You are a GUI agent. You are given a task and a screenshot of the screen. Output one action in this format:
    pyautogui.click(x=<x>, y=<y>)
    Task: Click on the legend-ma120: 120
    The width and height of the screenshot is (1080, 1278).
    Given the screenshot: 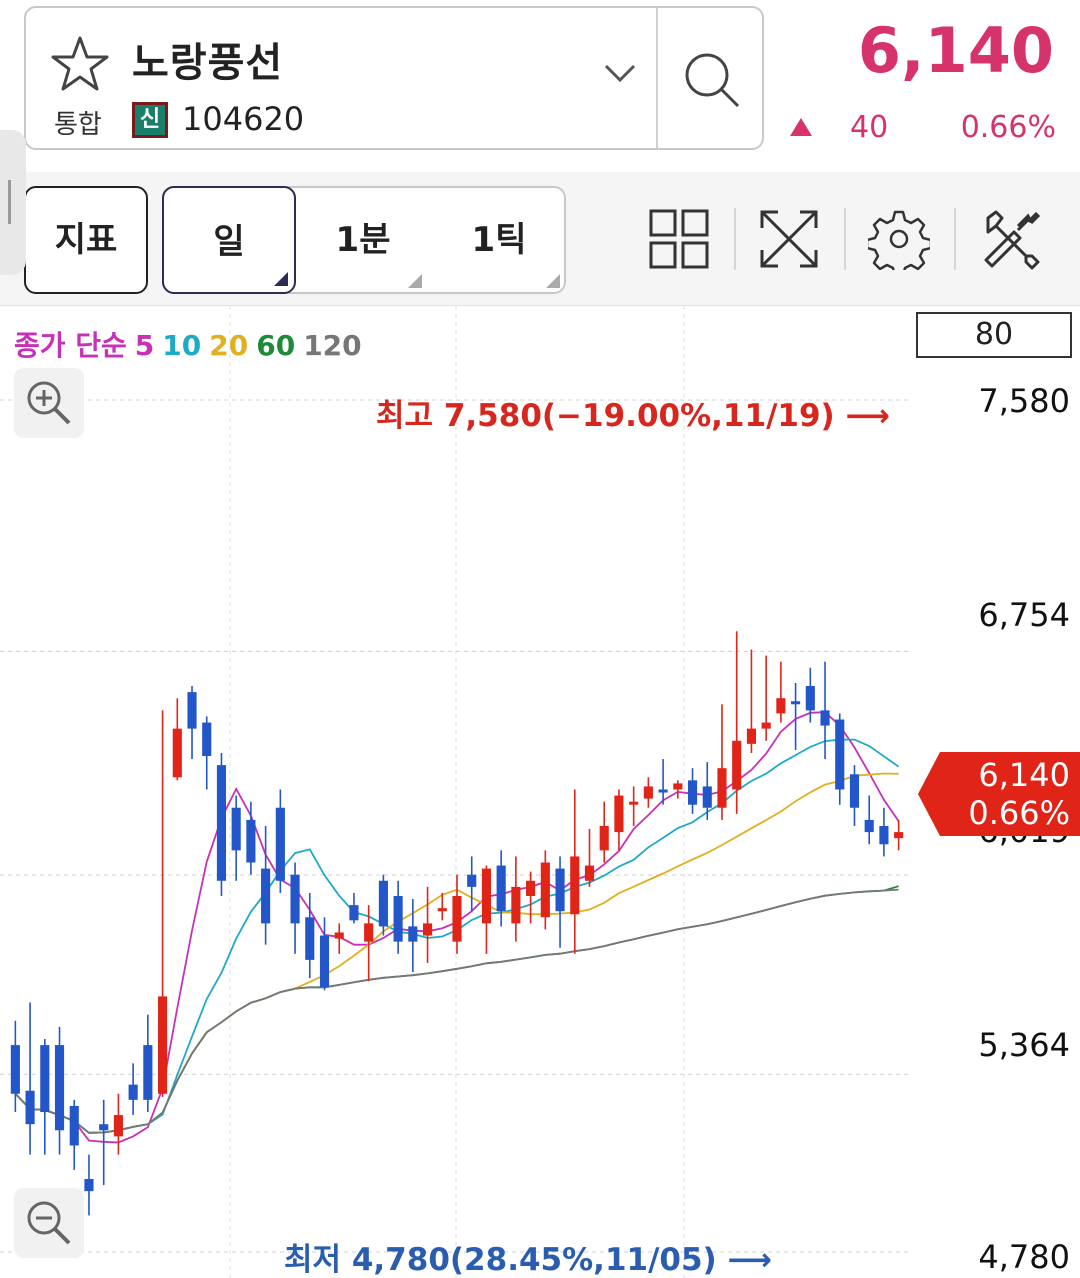 What is the action you would take?
    pyautogui.click(x=332, y=345)
    